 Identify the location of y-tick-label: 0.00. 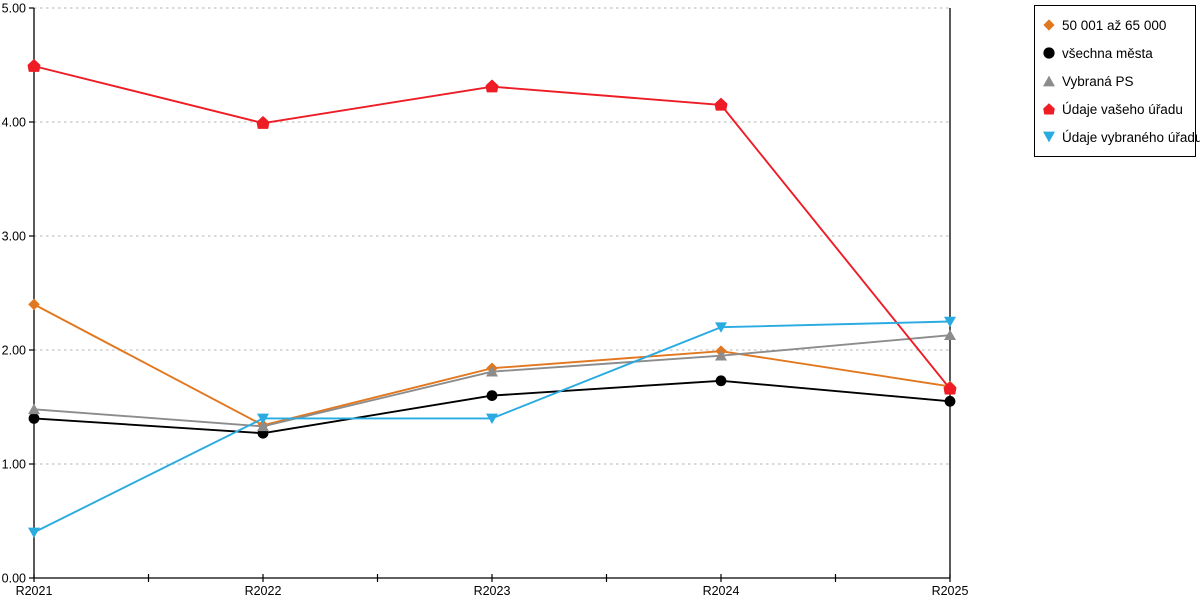
(14, 579).